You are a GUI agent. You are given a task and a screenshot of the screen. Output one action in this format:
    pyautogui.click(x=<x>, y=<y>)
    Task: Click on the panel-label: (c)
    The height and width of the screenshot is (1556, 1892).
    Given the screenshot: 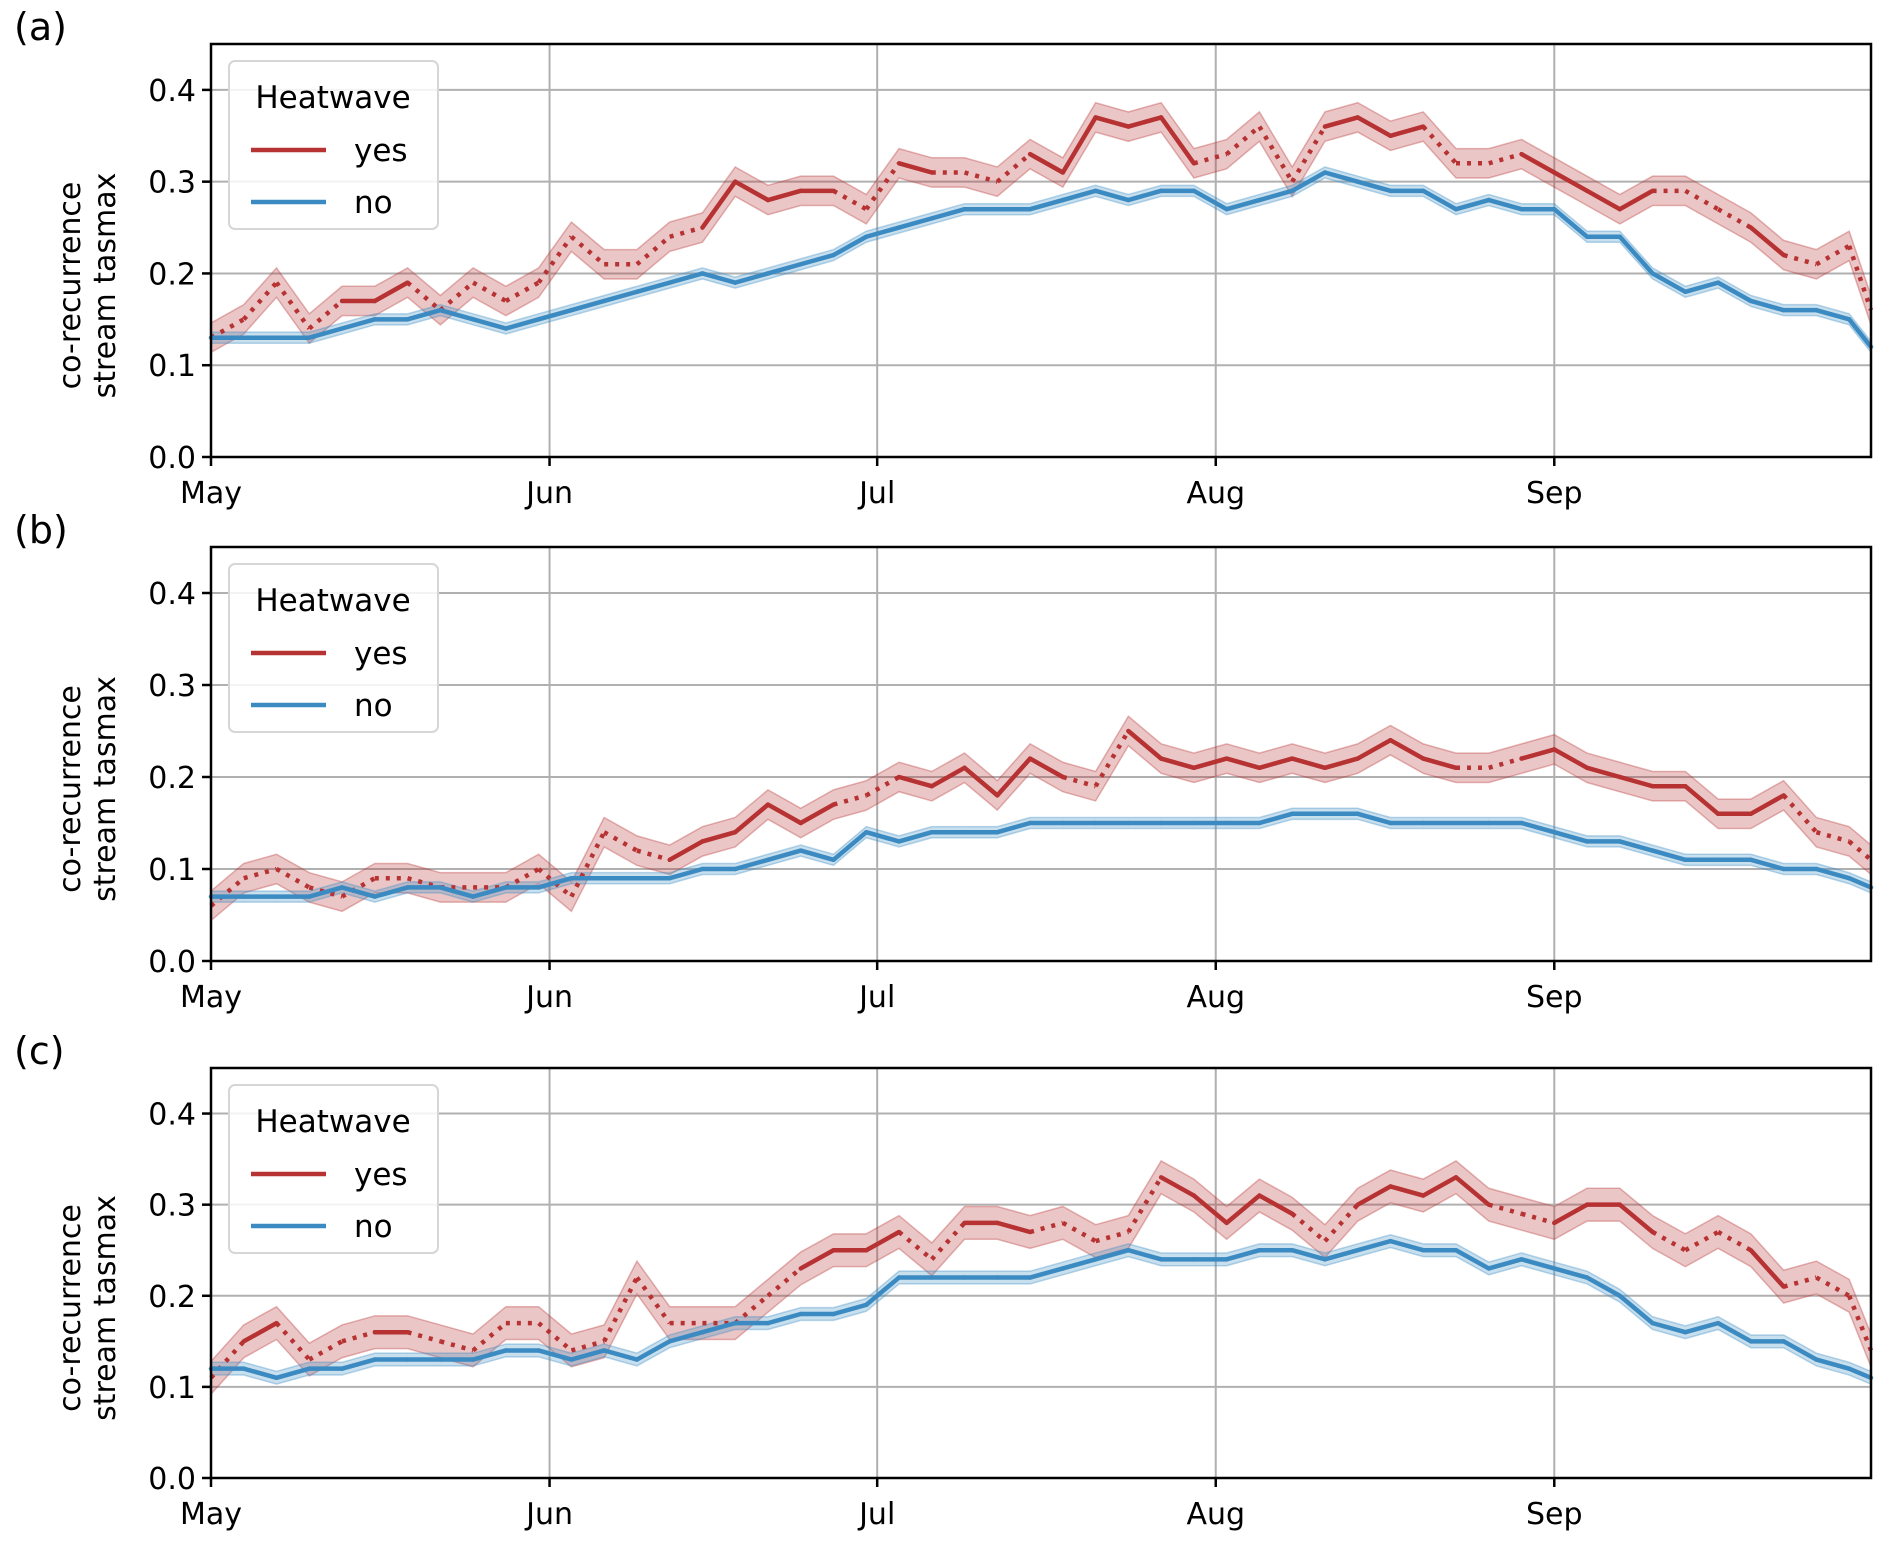 What is the action you would take?
    pyautogui.click(x=39, y=1051)
    